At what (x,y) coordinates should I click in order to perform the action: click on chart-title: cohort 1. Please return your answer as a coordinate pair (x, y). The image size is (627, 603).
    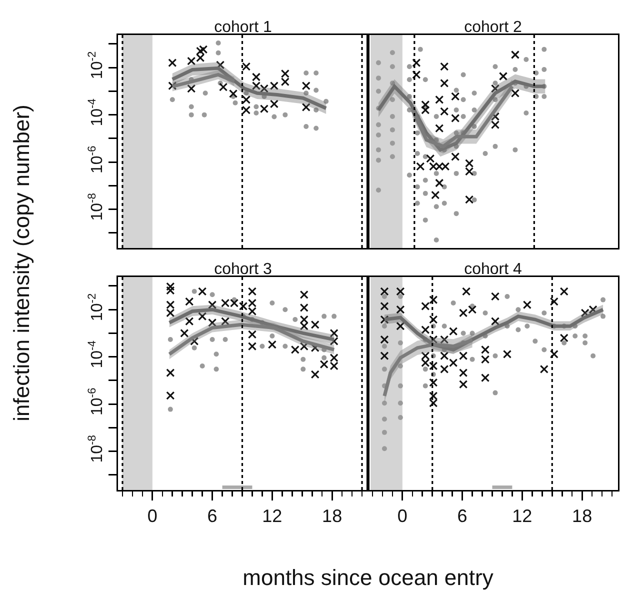
    Looking at the image, I should click on (243, 27).